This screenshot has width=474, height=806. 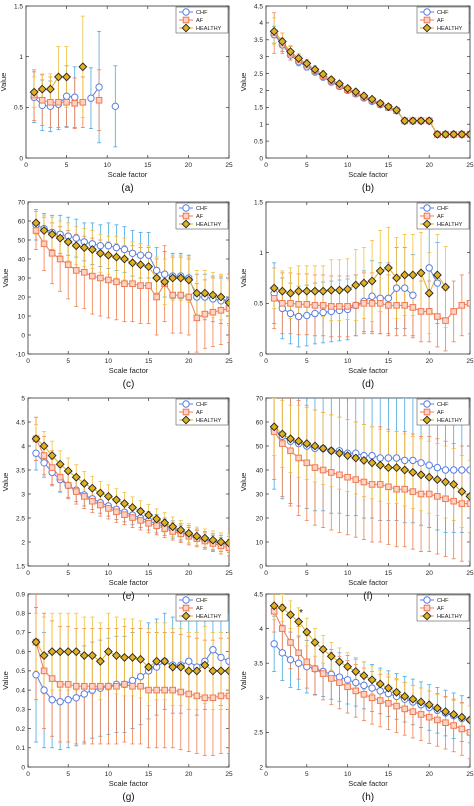 I want to click on y-tick-label: 0.8, so click(x=20, y=614).